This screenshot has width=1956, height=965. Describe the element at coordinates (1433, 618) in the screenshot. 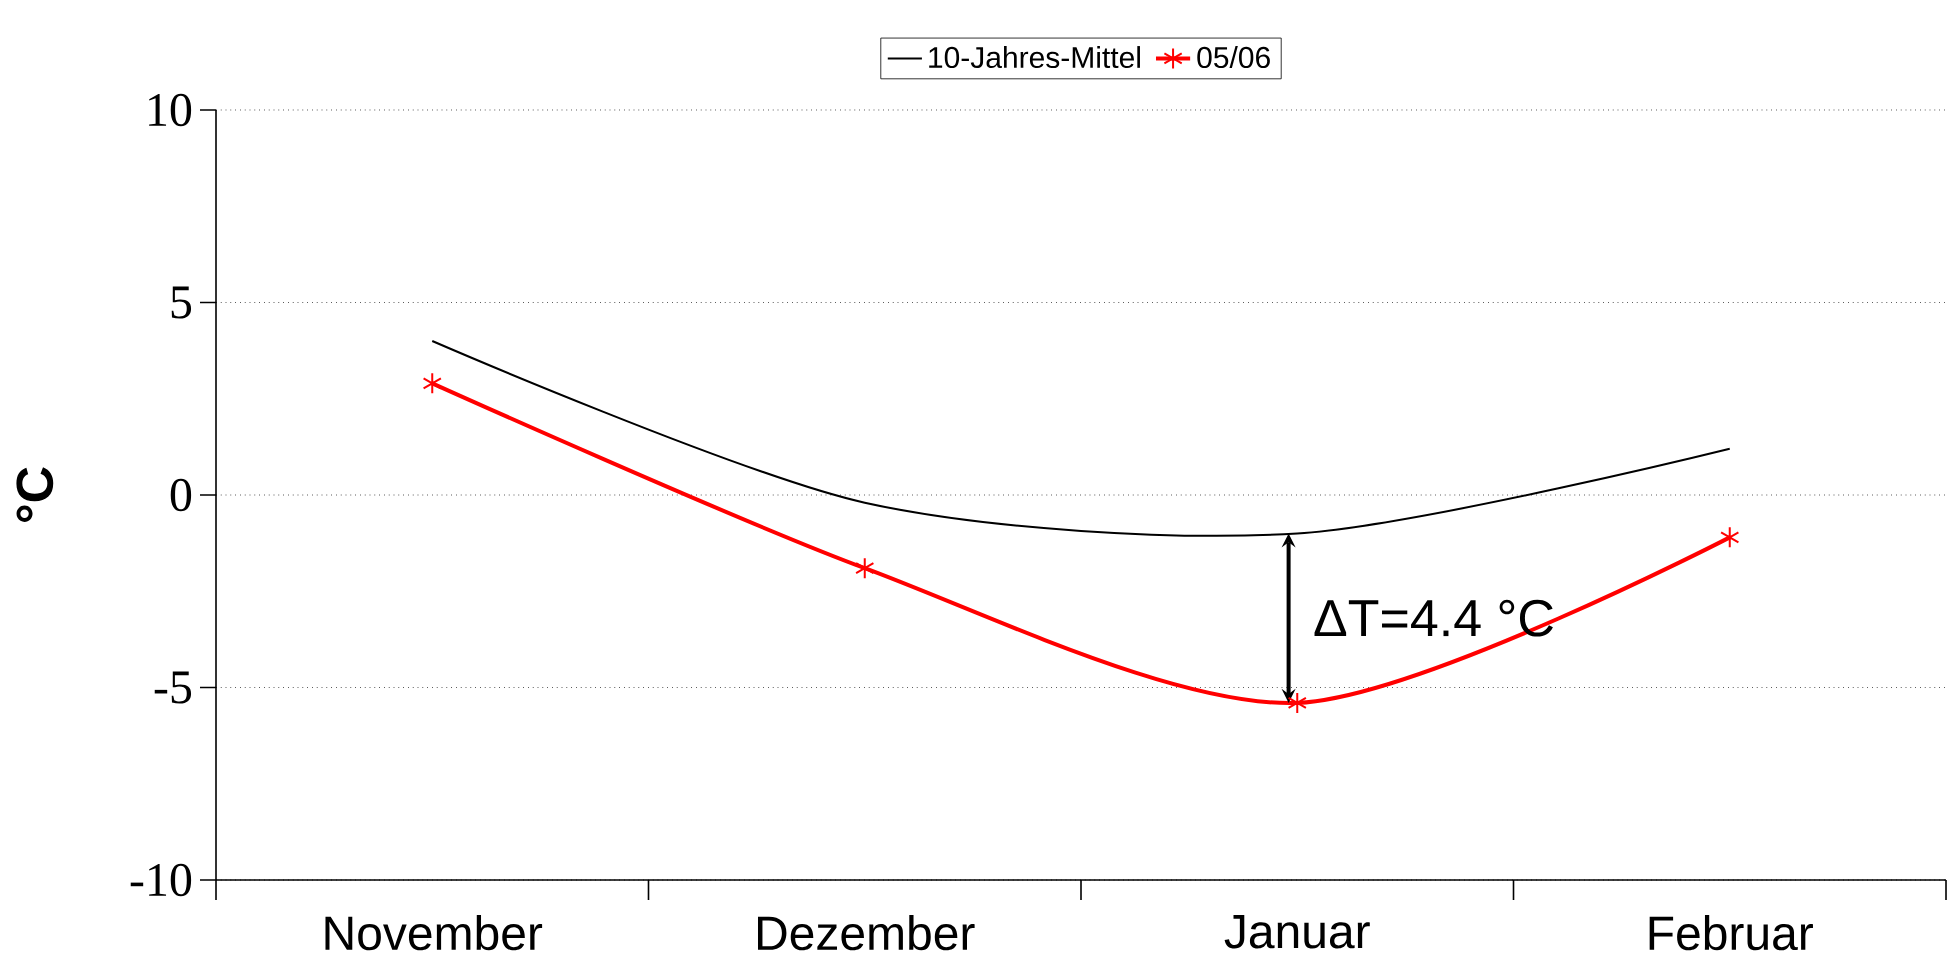

I see `annotation: ΔT=4.4 °C` at that location.